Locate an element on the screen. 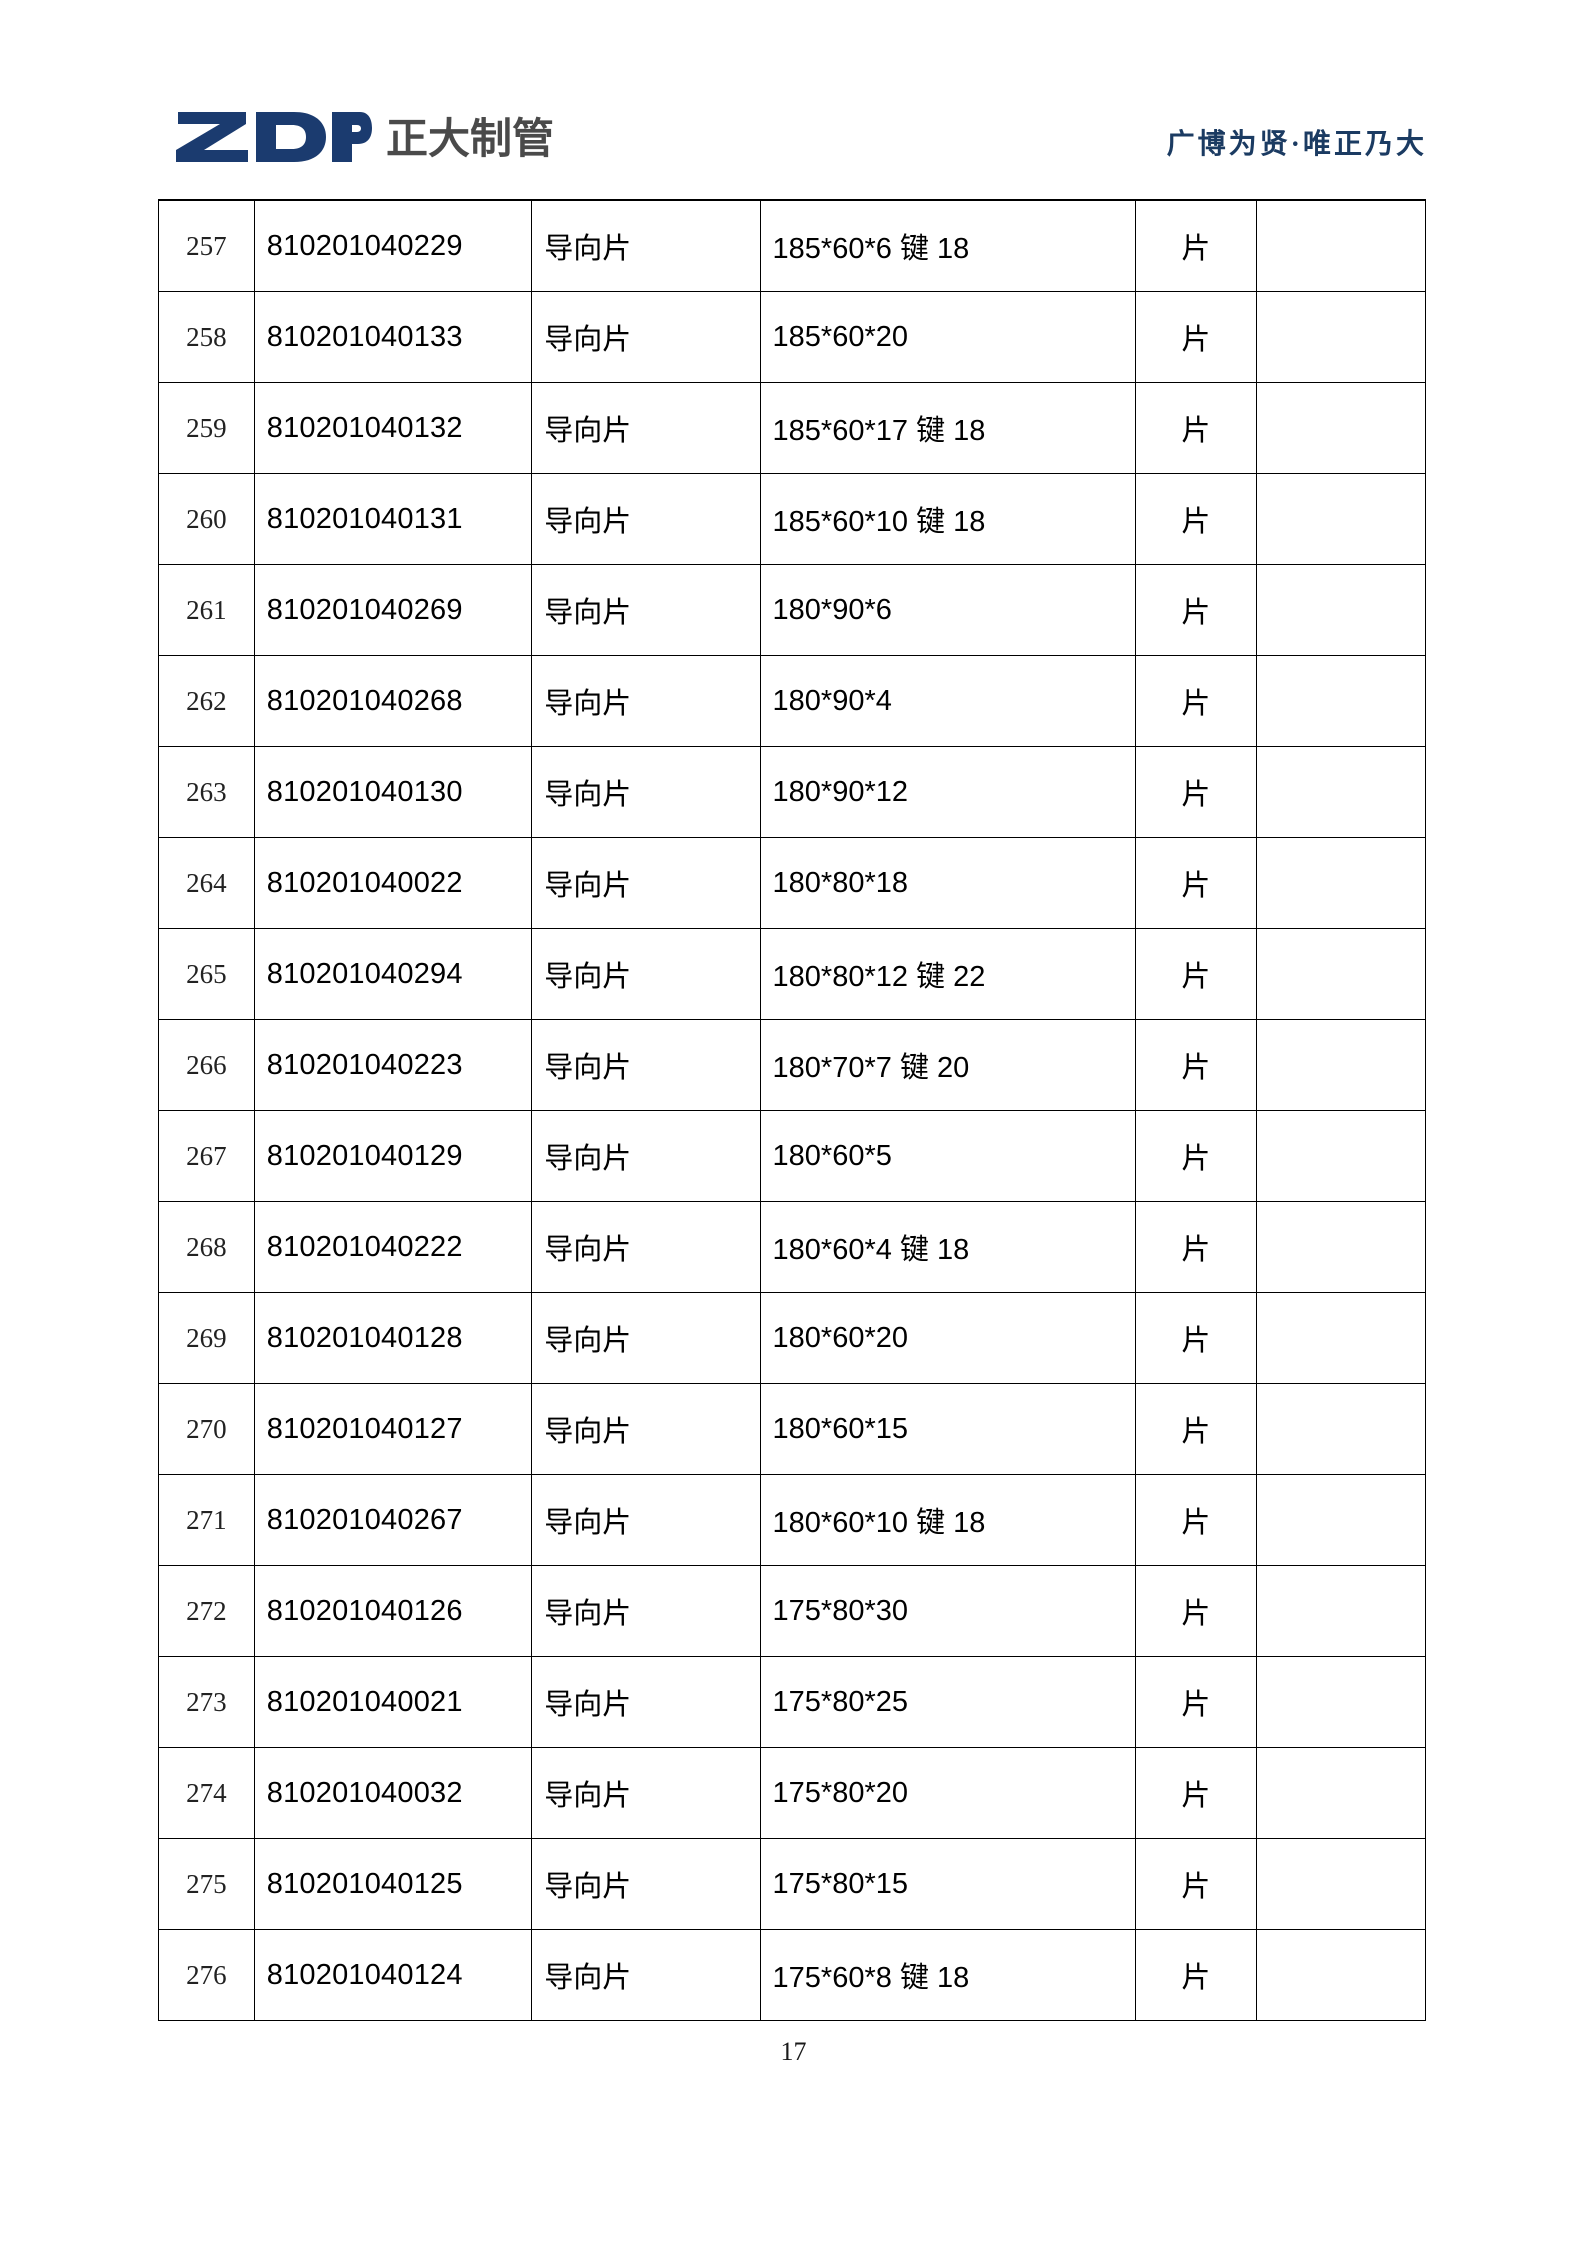 This screenshot has height=2245, width=1587. page-header: 正大制管 广博为贤·唯正乃大 is located at coordinates (793, 144).